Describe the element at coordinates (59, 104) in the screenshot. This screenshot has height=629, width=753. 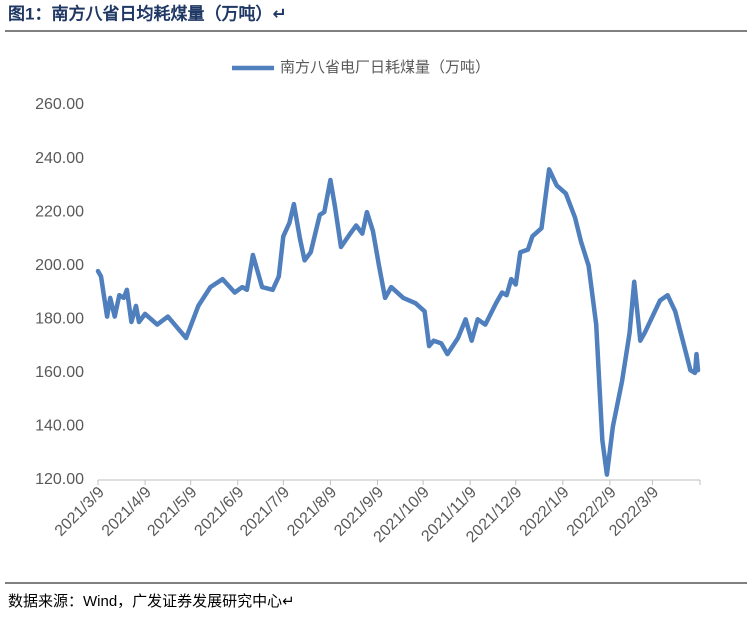
I see `y-tick-label: 260.00` at that location.